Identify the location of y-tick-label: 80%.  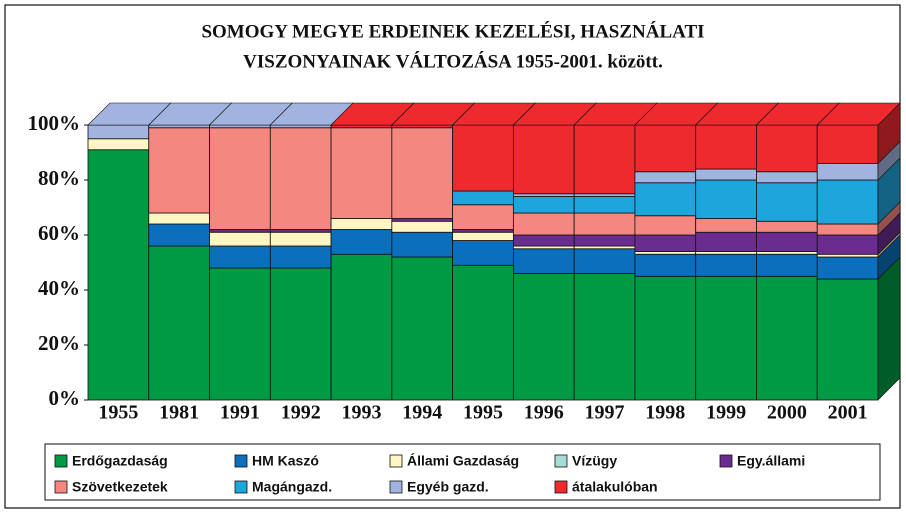
(59, 178).